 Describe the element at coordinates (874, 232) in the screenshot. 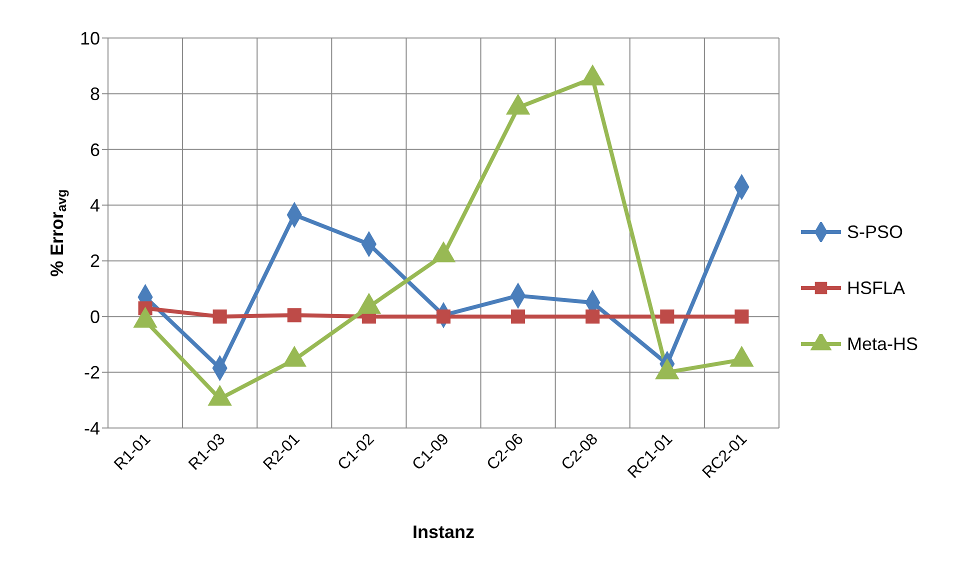

I see `legend-label: S-PSO` at that location.